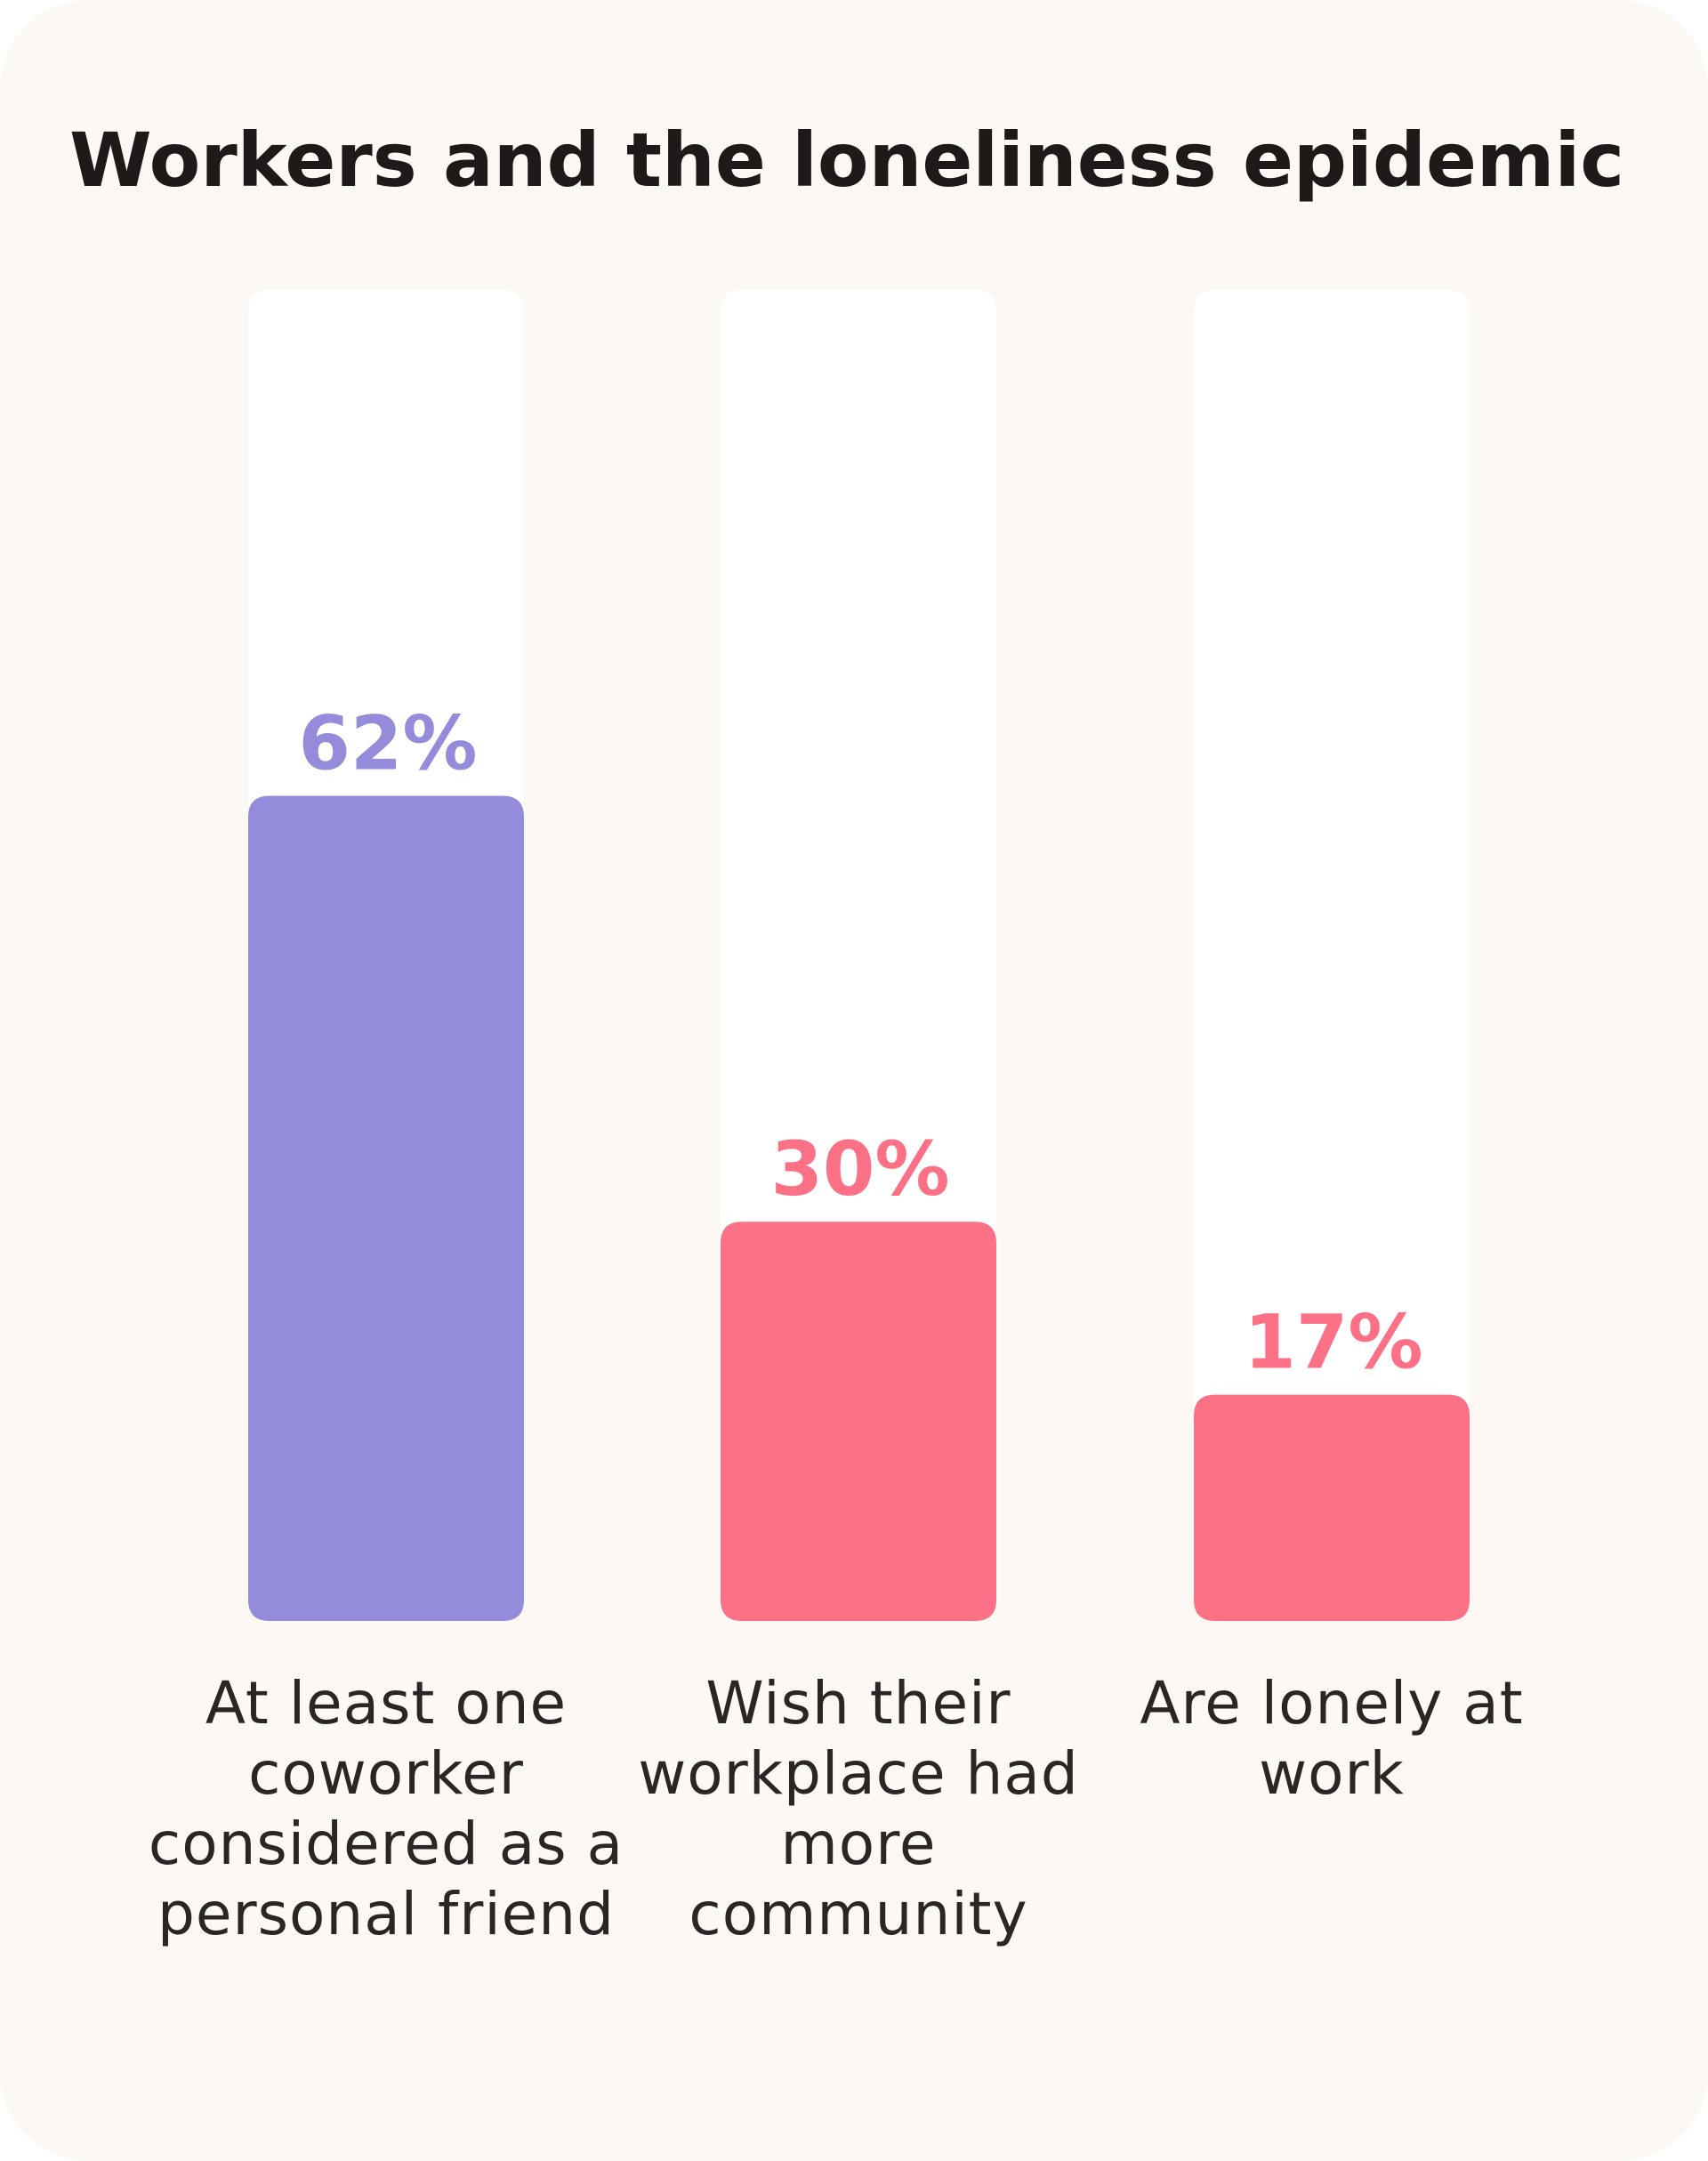  Describe the element at coordinates (858, 1808) in the screenshot. I see `category-label-1: Wish their workplace had more community` at that location.